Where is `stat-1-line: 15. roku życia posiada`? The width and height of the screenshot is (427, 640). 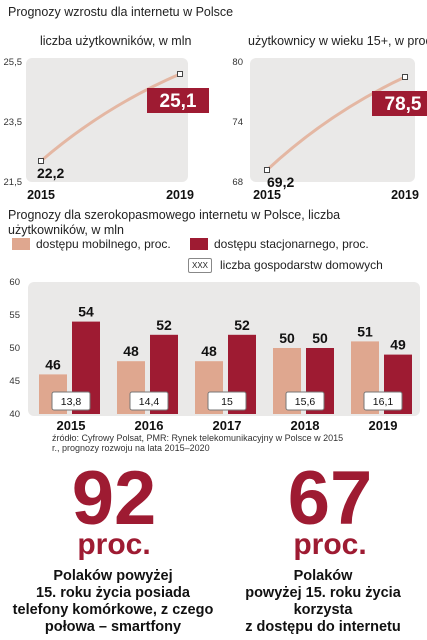 stat-1-line: 15. roku życia posiada is located at coordinates (113, 593).